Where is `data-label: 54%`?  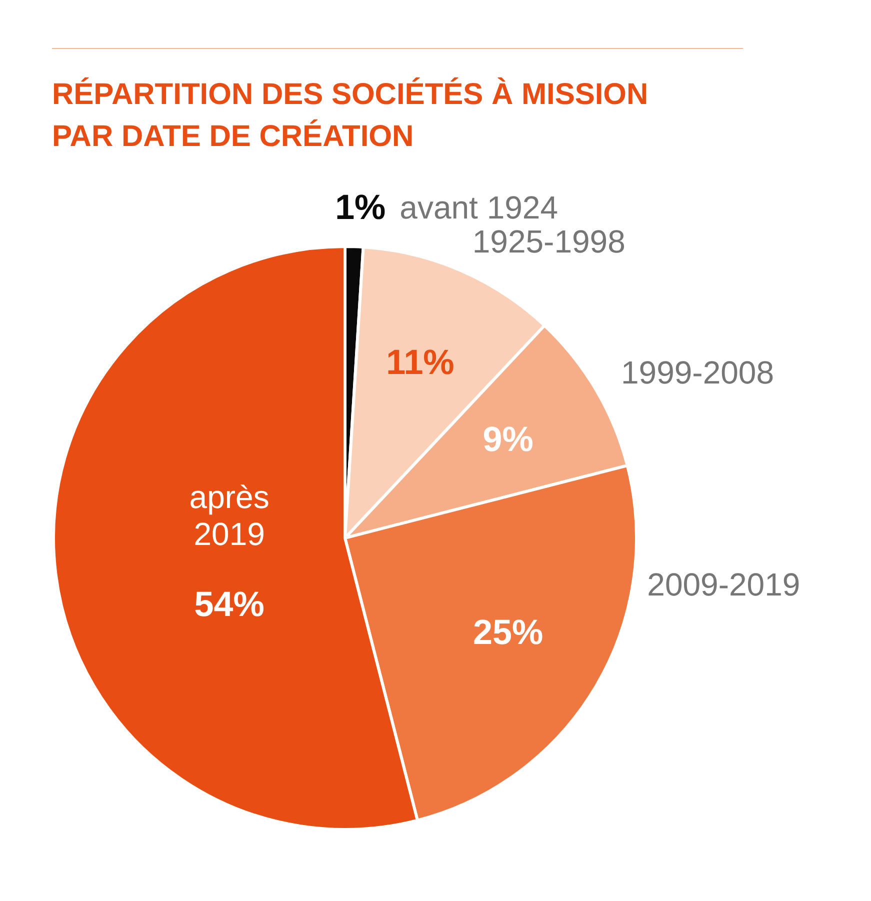 data-label: 54% is located at coordinates (229, 604).